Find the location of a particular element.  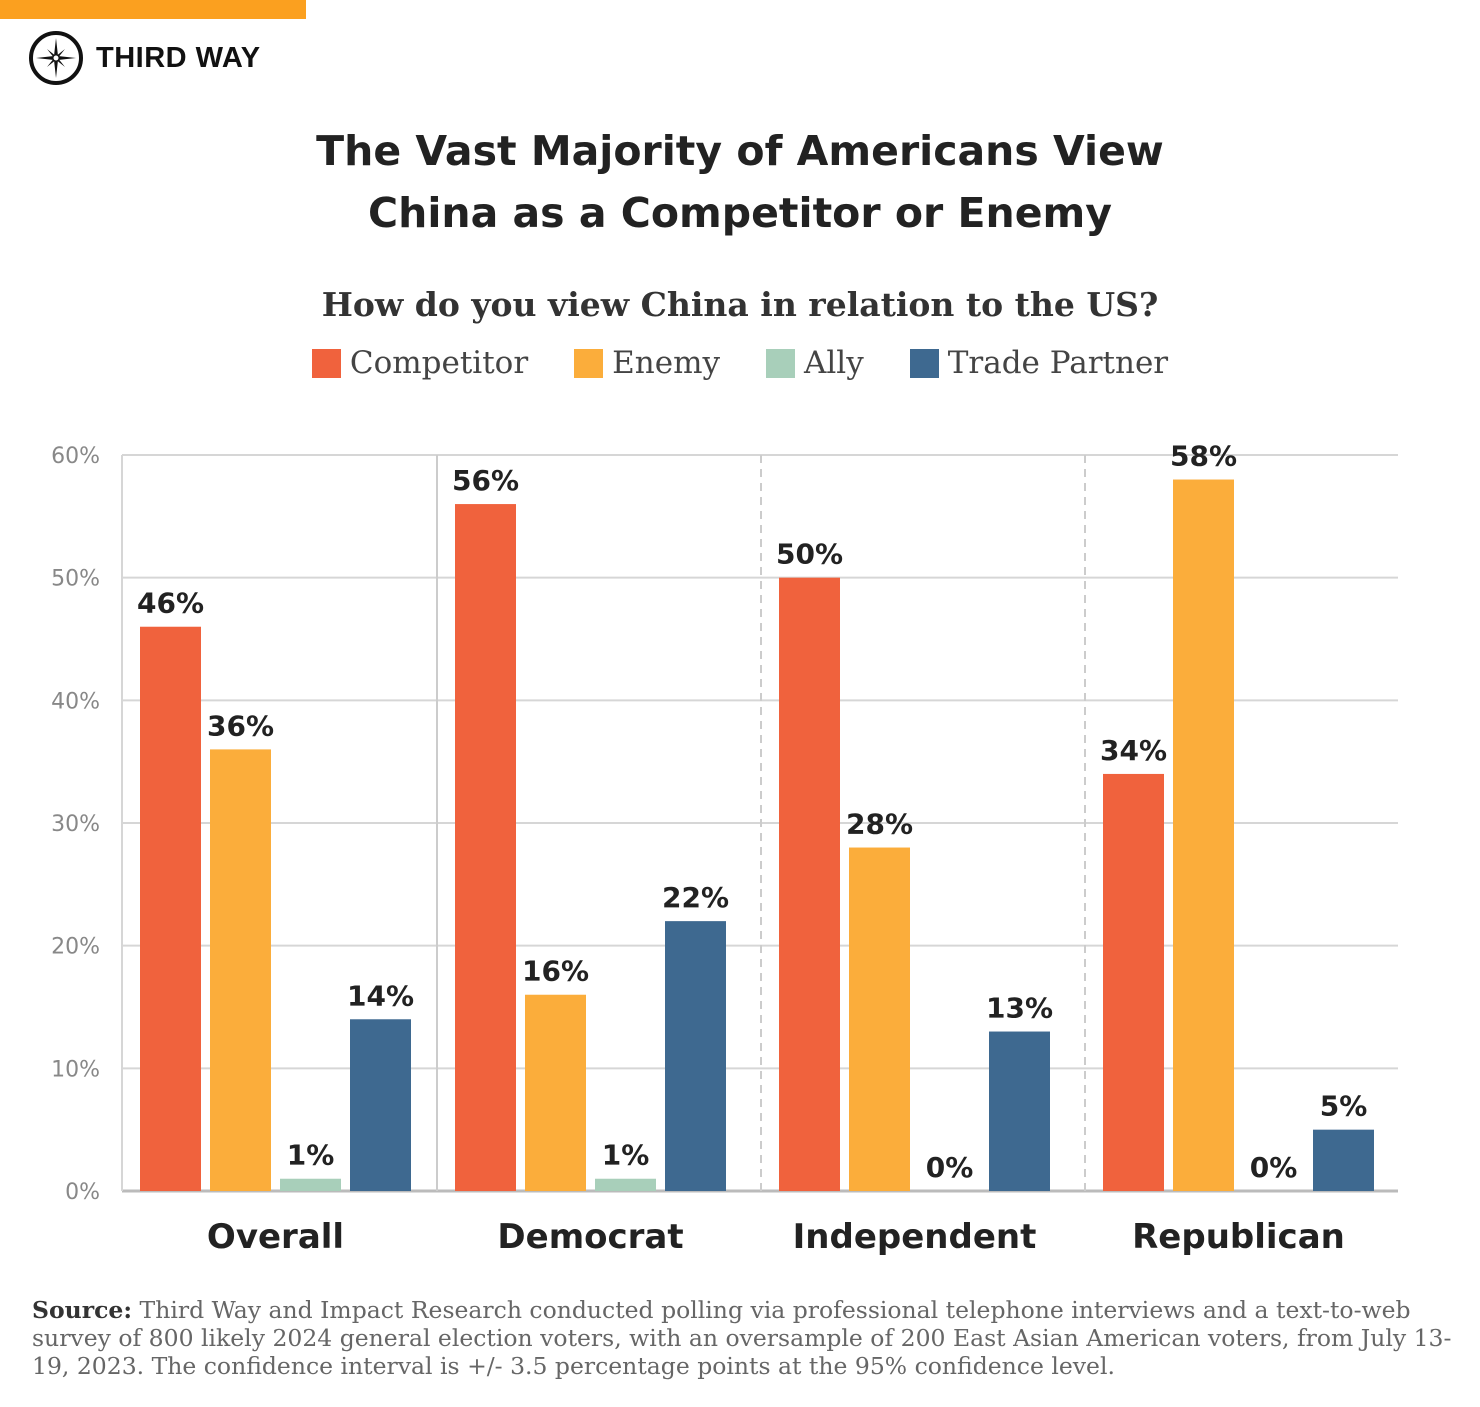

legend-item: Ally is located at coordinates (815, 363).